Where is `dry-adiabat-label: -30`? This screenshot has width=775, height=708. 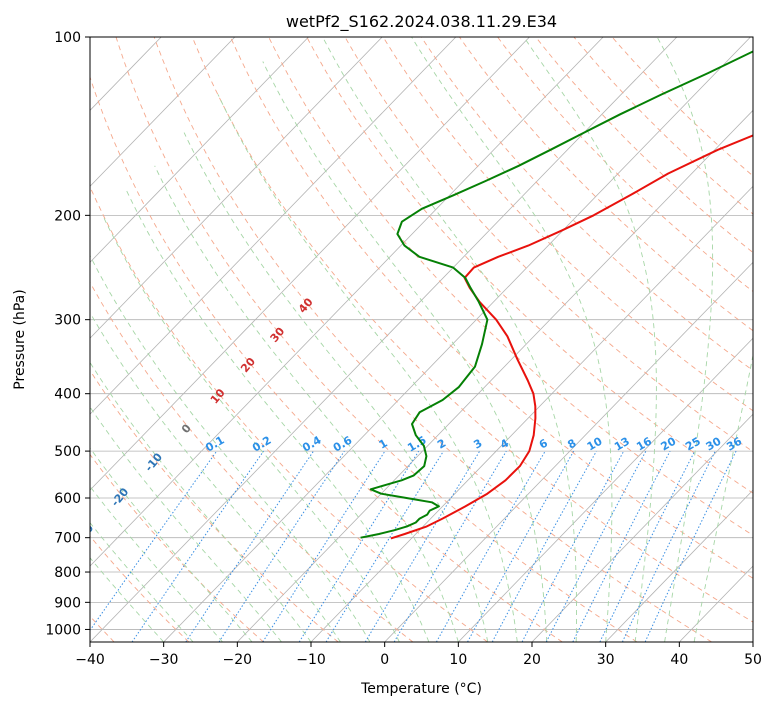
dry-adiabat-label: -30 is located at coordinates (84, 533).